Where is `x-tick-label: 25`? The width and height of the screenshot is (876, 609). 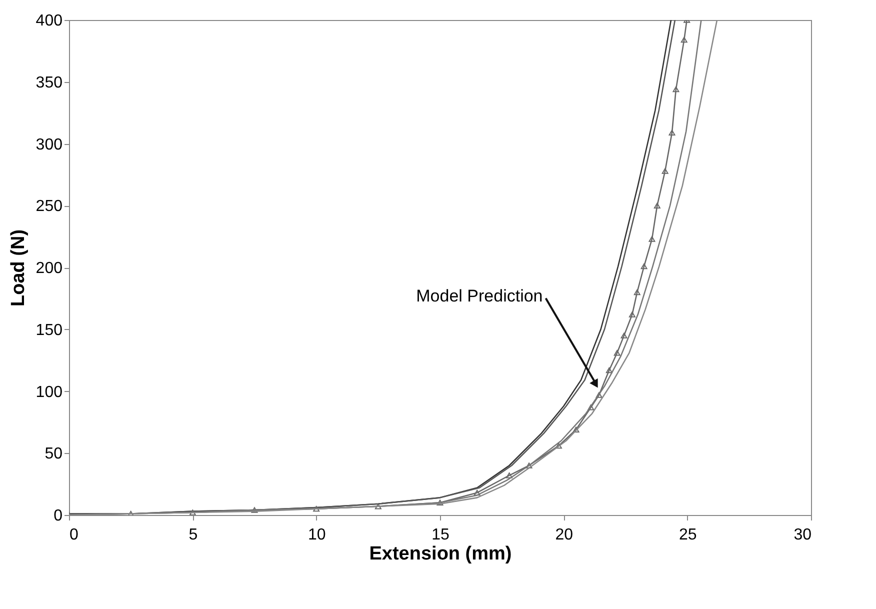 x-tick-label: 25 is located at coordinates (687, 535).